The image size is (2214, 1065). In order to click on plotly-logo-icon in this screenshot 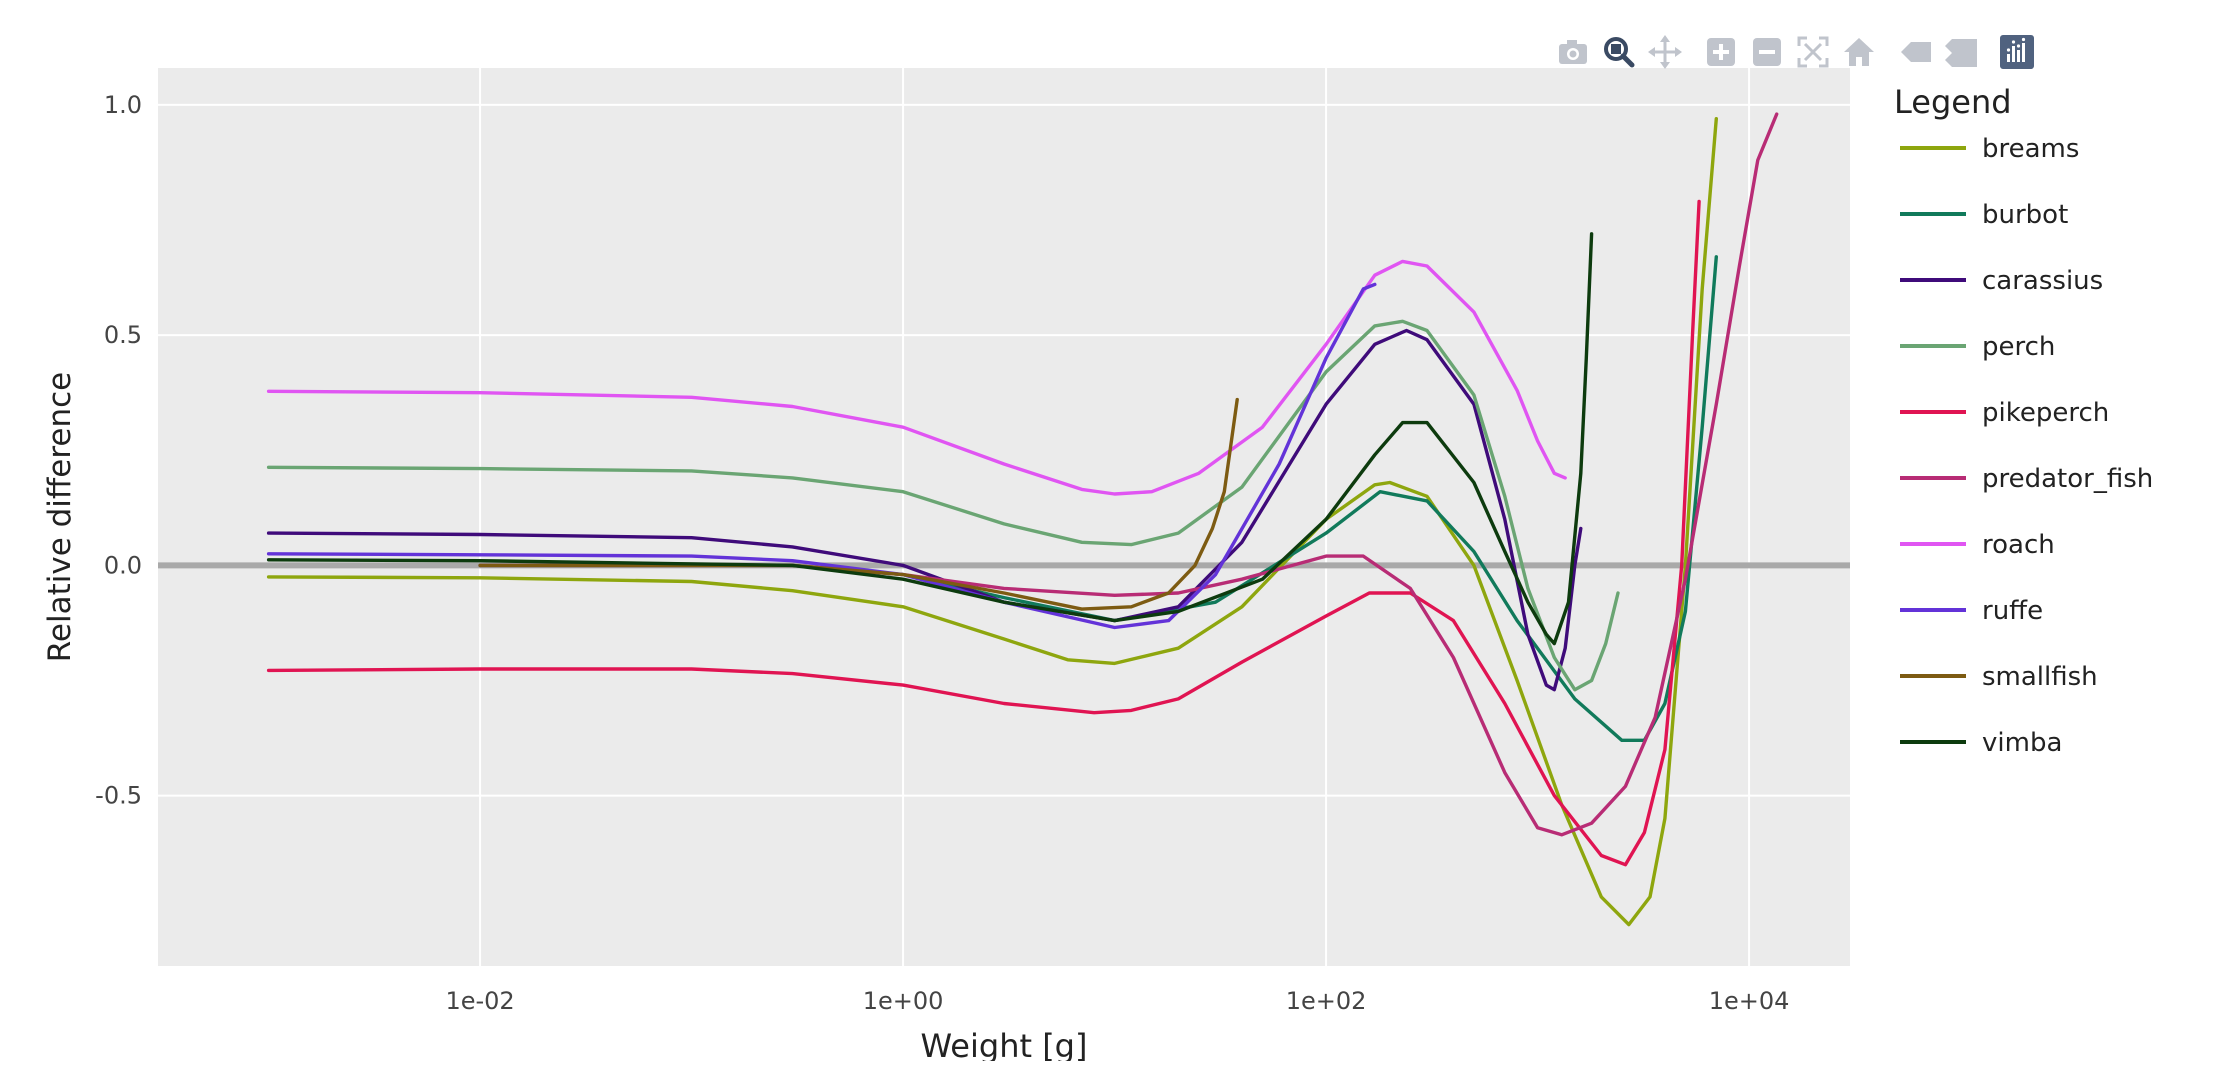, I will do `click(2017, 52)`.